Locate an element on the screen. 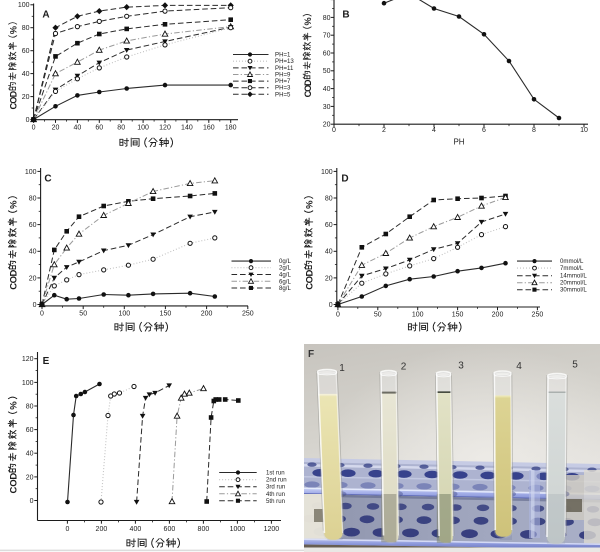 This screenshot has height=552, width=600. svg-text: 10 is located at coordinates (584, 130).